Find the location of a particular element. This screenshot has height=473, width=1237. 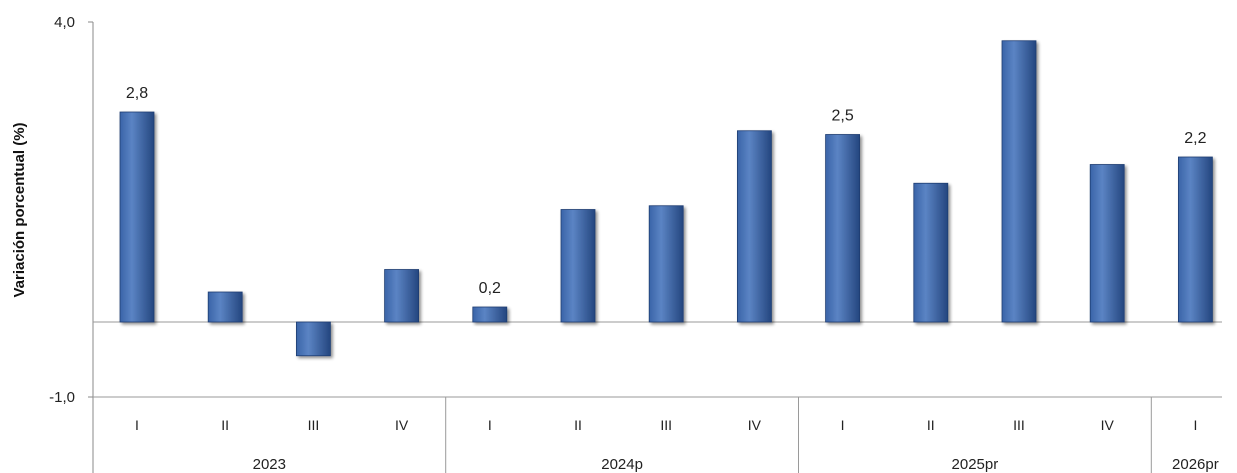

data-label: 0,2 is located at coordinates (490, 288).